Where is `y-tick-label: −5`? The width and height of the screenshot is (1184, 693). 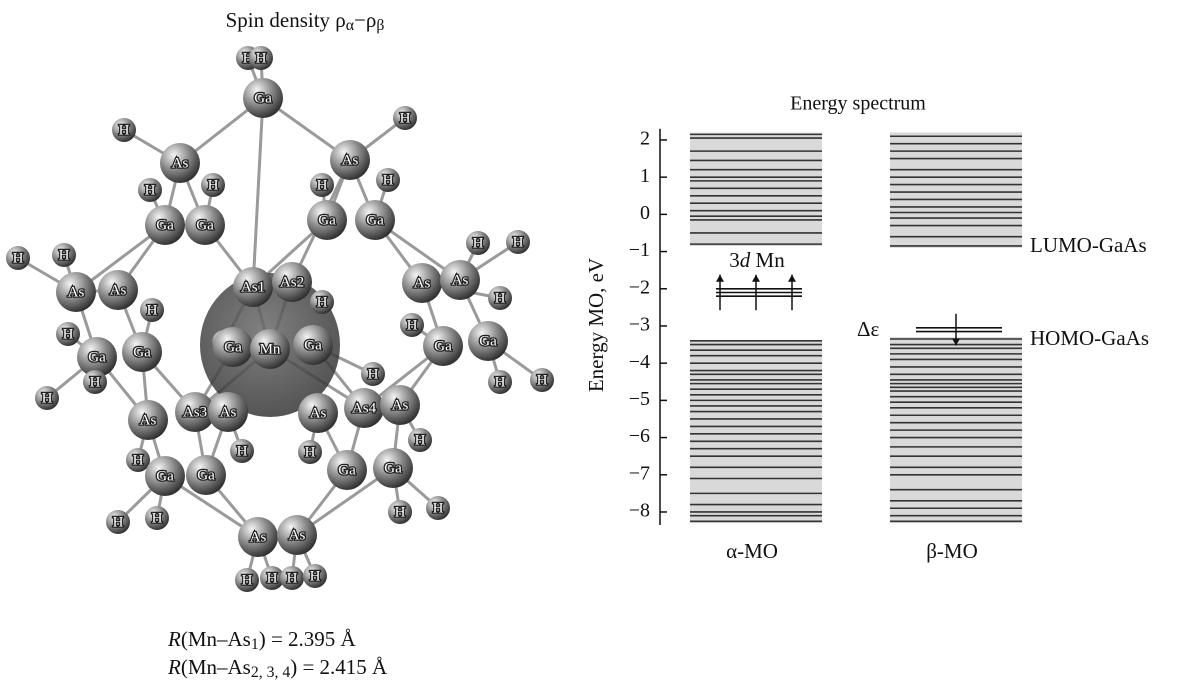
y-tick-label: −5 is located at coordinates (639, 399).